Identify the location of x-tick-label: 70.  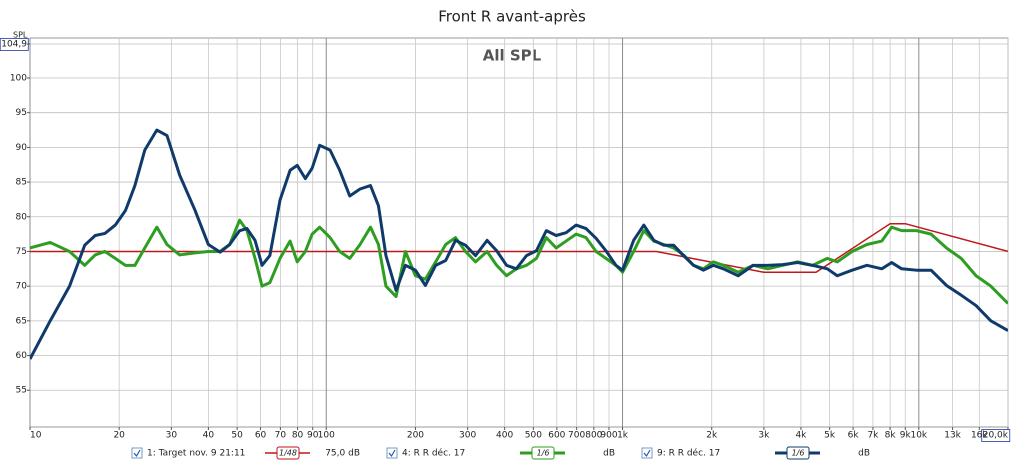
(281, 436).